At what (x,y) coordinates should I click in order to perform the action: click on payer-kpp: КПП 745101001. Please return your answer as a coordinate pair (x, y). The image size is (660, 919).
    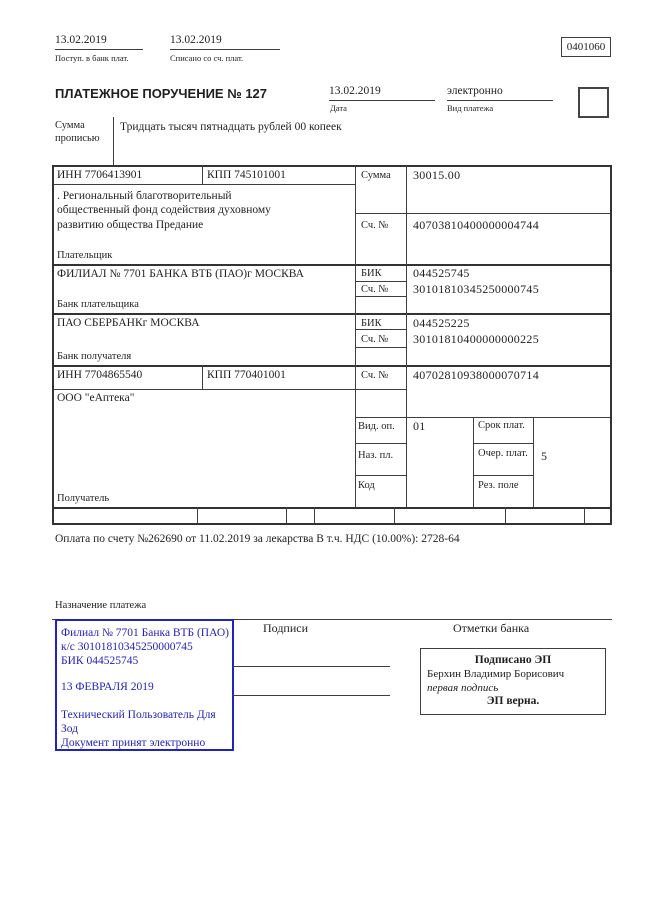
    Looking at the image, I should click on (246, 175).